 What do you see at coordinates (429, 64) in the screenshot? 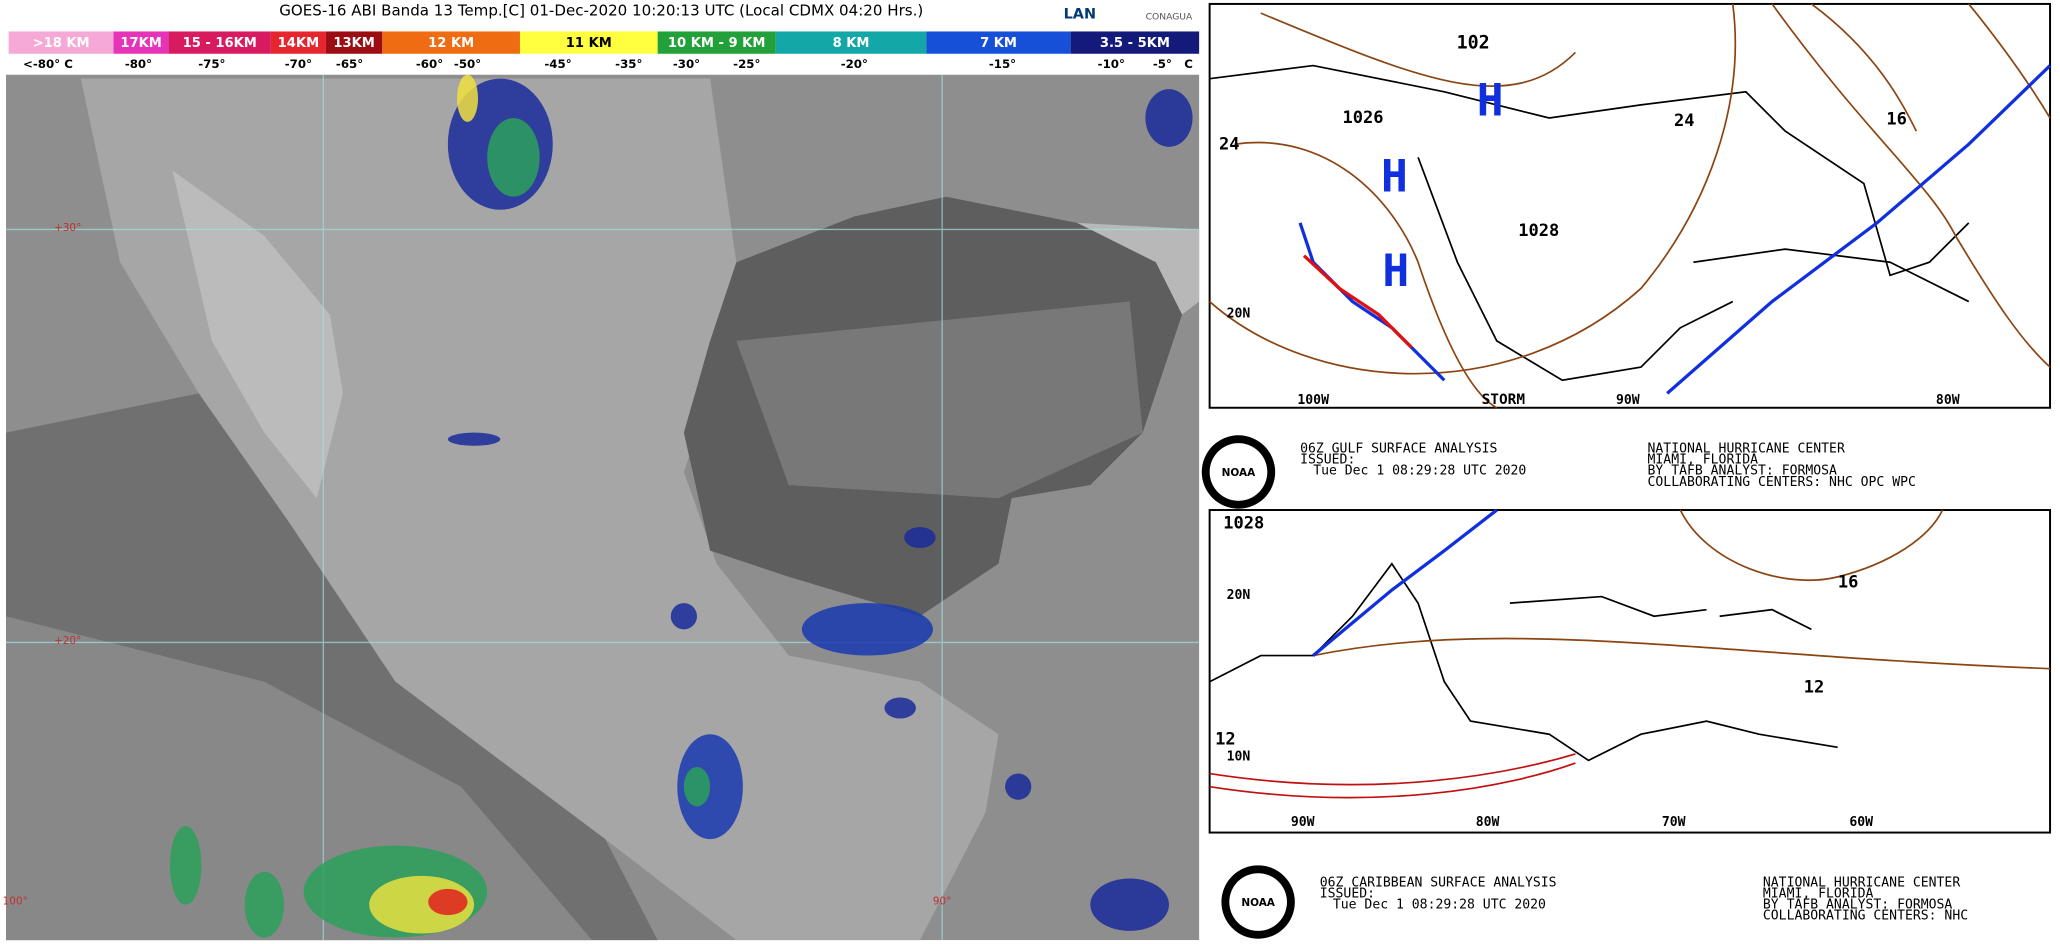
I see `temperature-label: -60°` at bounding box center [429, 64].